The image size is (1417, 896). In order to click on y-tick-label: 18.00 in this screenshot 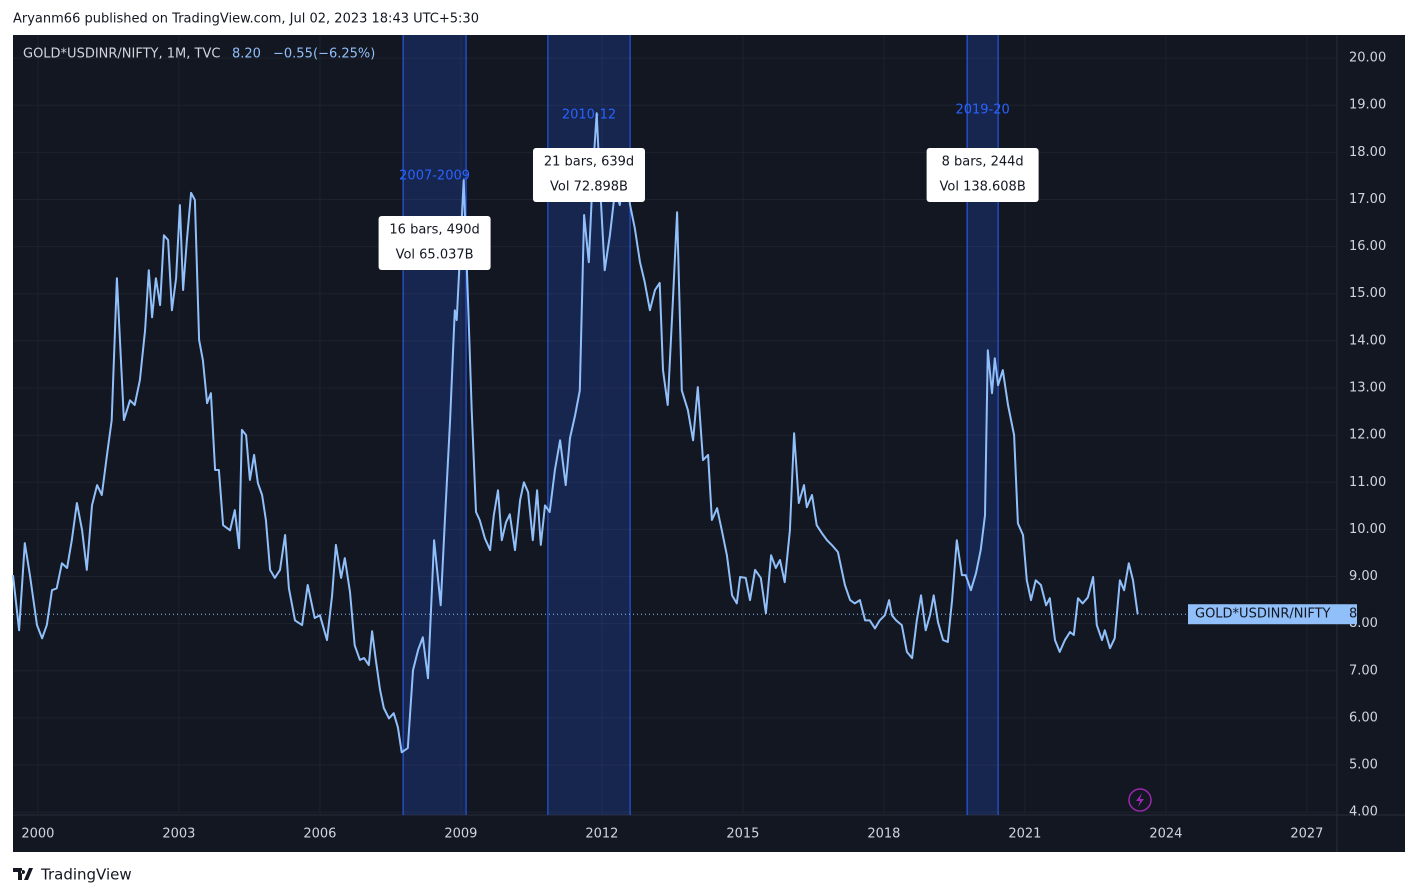, I will do `click(1367, 152)`.